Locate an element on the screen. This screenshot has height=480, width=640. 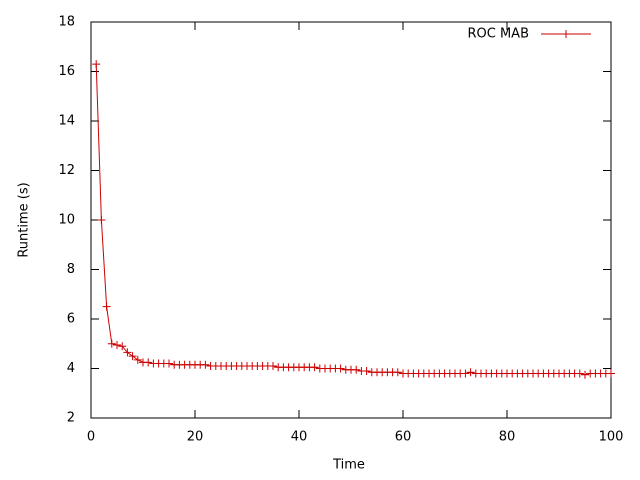
y-tick-label: 10 is located at coordinates (66, 220).